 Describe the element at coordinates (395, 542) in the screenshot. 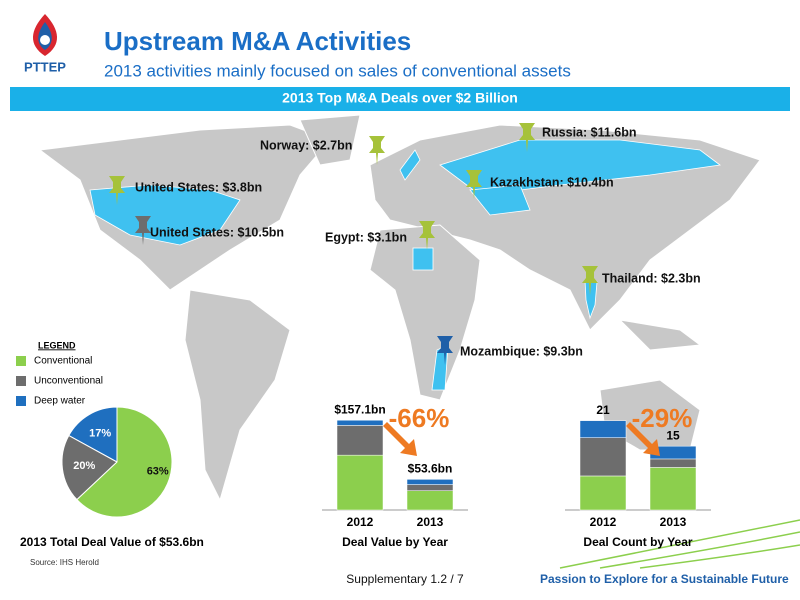

I see `chart-title: Deal Value by Year` at that location.